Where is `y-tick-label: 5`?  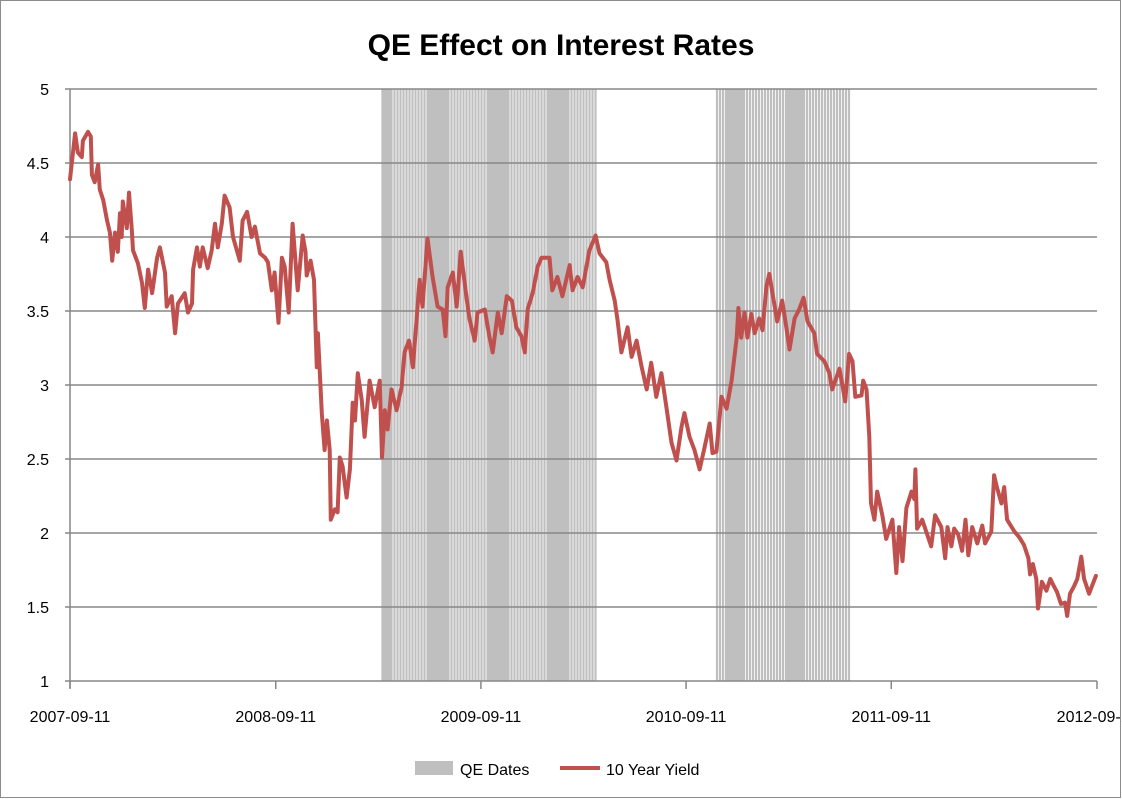
y-tick-label: 5 is located at coordinates (44, 90).